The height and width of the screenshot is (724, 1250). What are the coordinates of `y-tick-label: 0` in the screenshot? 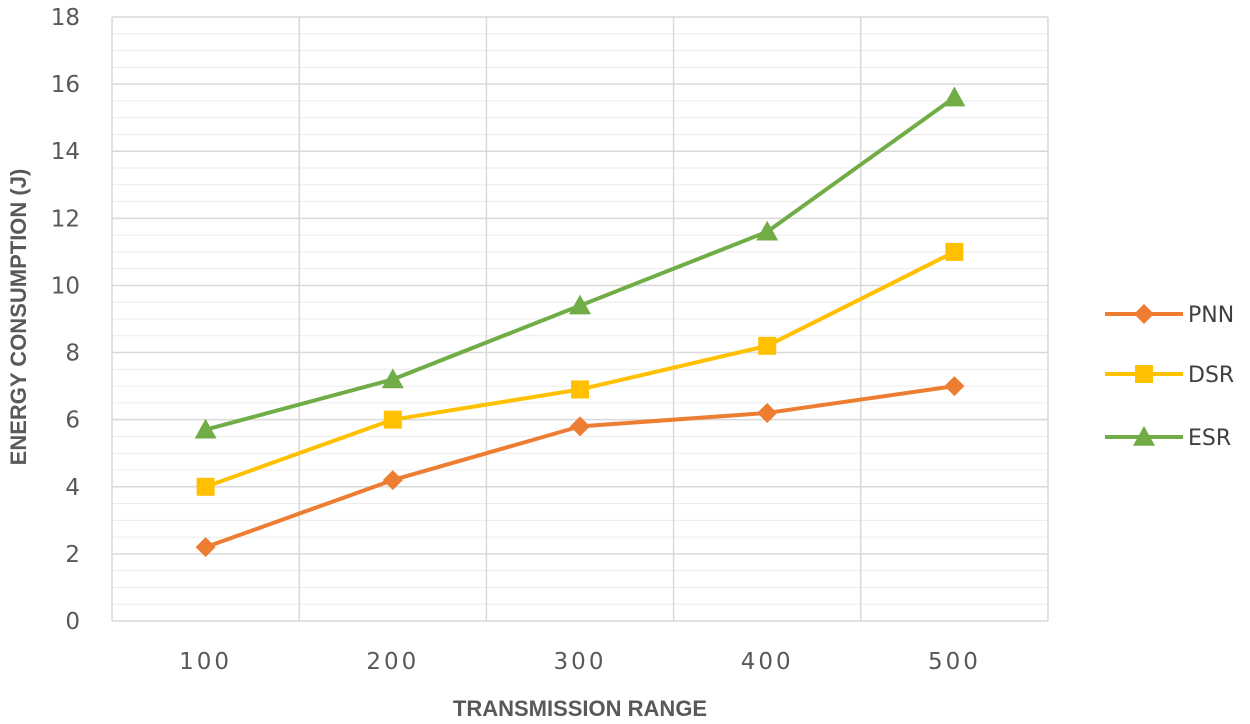 It's located at (72, 622).